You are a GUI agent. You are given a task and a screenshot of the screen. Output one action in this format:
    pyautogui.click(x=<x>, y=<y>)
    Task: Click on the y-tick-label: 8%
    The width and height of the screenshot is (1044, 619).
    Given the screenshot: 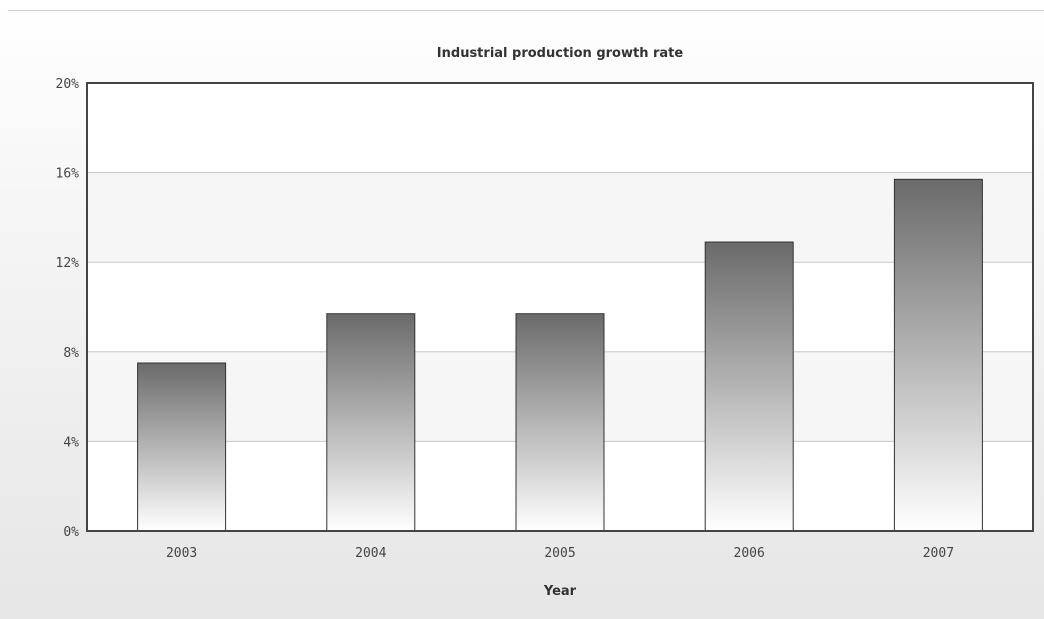 What is the action you would take?
    pyautogui.click(x=71, y=353)
    